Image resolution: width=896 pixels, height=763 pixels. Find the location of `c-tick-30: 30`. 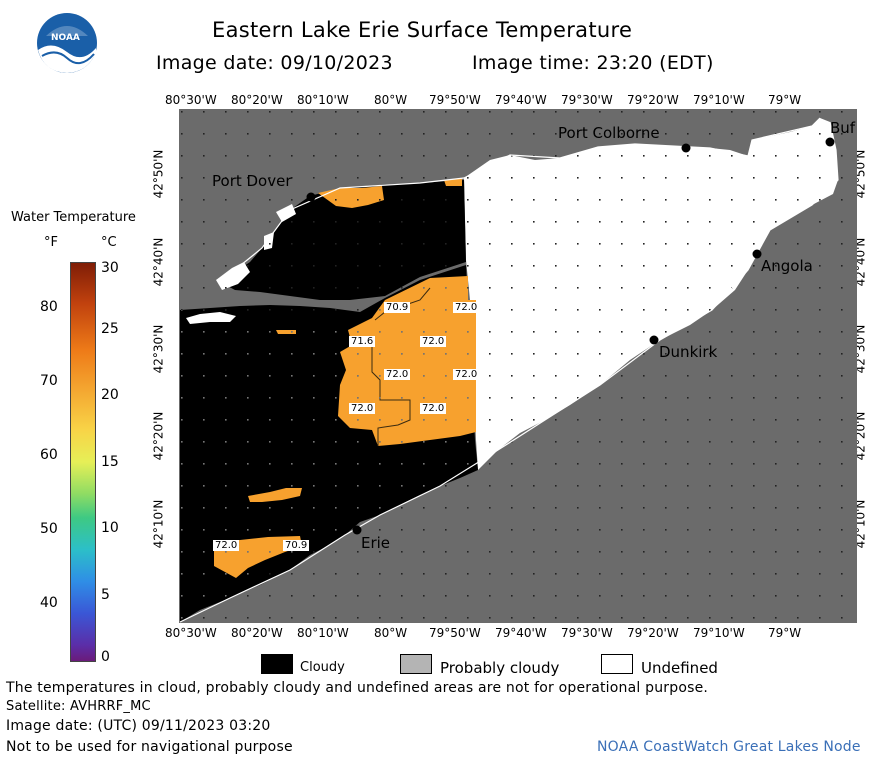

c-tick-30: 30 is located at coordinates (110, 268).